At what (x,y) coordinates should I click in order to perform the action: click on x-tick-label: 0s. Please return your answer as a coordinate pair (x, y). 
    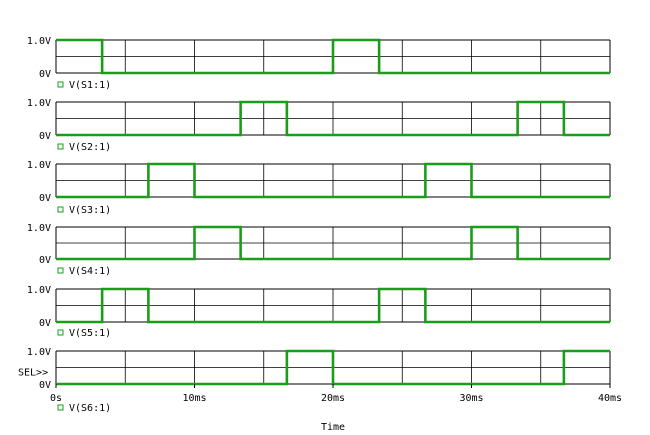
    Looking at the image, I should click on (56, 398).